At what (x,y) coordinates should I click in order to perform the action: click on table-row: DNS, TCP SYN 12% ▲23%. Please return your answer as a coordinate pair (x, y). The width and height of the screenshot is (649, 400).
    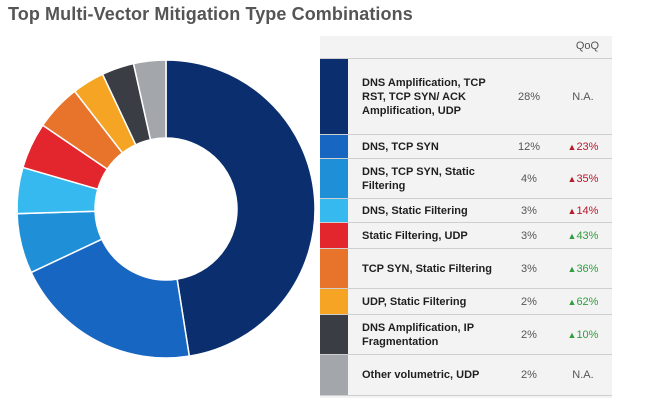
    Looking at the image, I should click on (466, 147).